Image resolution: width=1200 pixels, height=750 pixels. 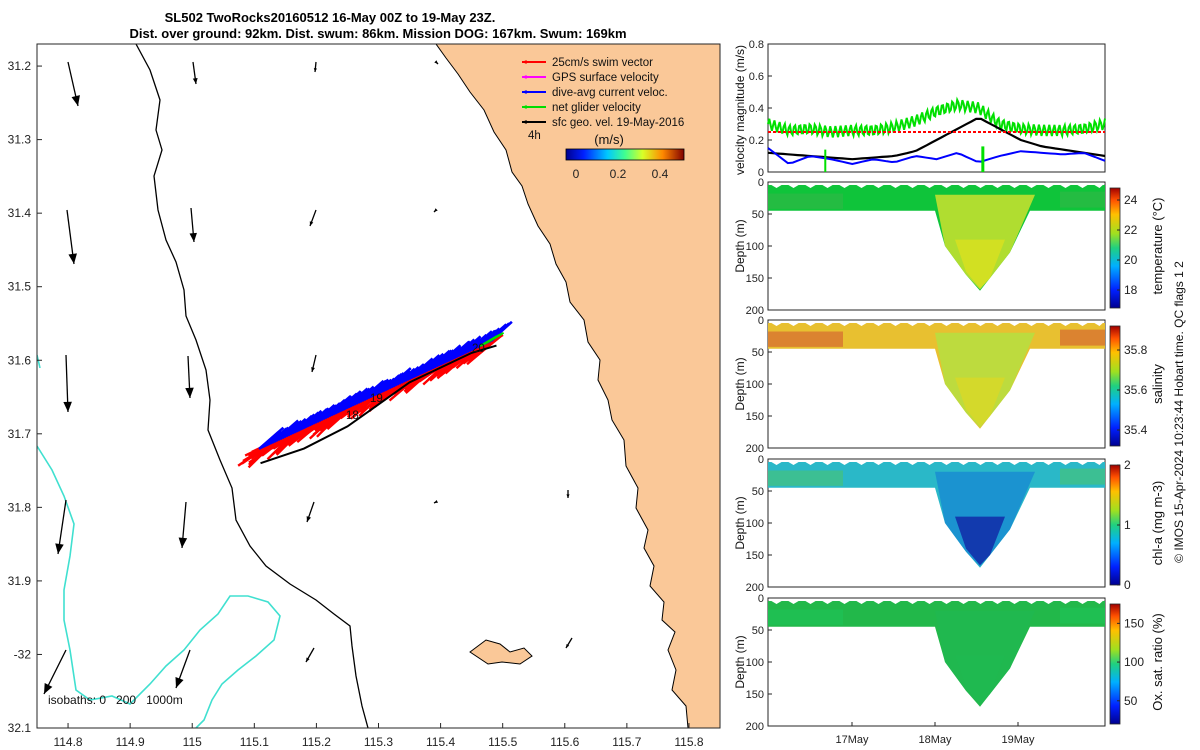 What do you see at coordinates (130, 742) in the screenshot?
I see `map-x-tick-label: 114.9` at bounding box center [130, 742].